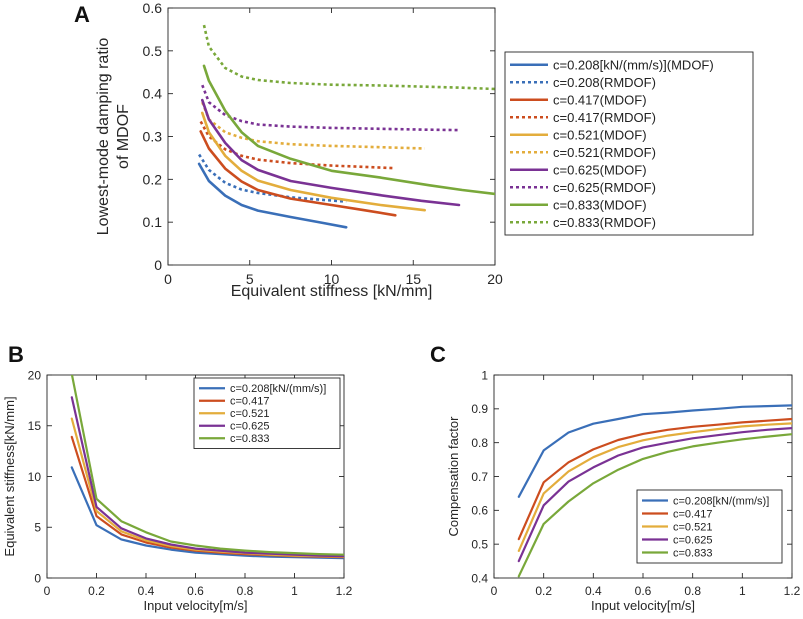  I want to click on x-axis-label: Equivalent stiffness [kN/mm], so click(332, 291).